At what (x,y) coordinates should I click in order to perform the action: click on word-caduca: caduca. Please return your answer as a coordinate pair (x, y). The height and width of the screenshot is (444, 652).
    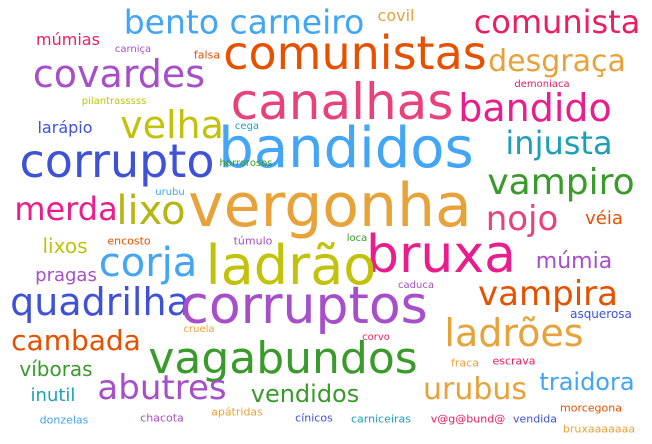
    Looking at the image, I should click on (416, 285).